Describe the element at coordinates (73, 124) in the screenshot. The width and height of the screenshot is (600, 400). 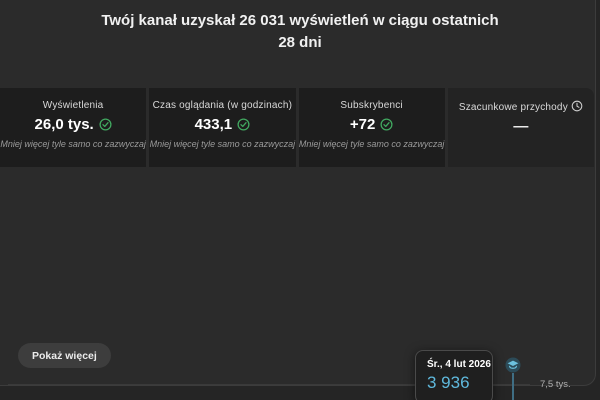
I see `metric-value: 26,0 tys.` at that location.